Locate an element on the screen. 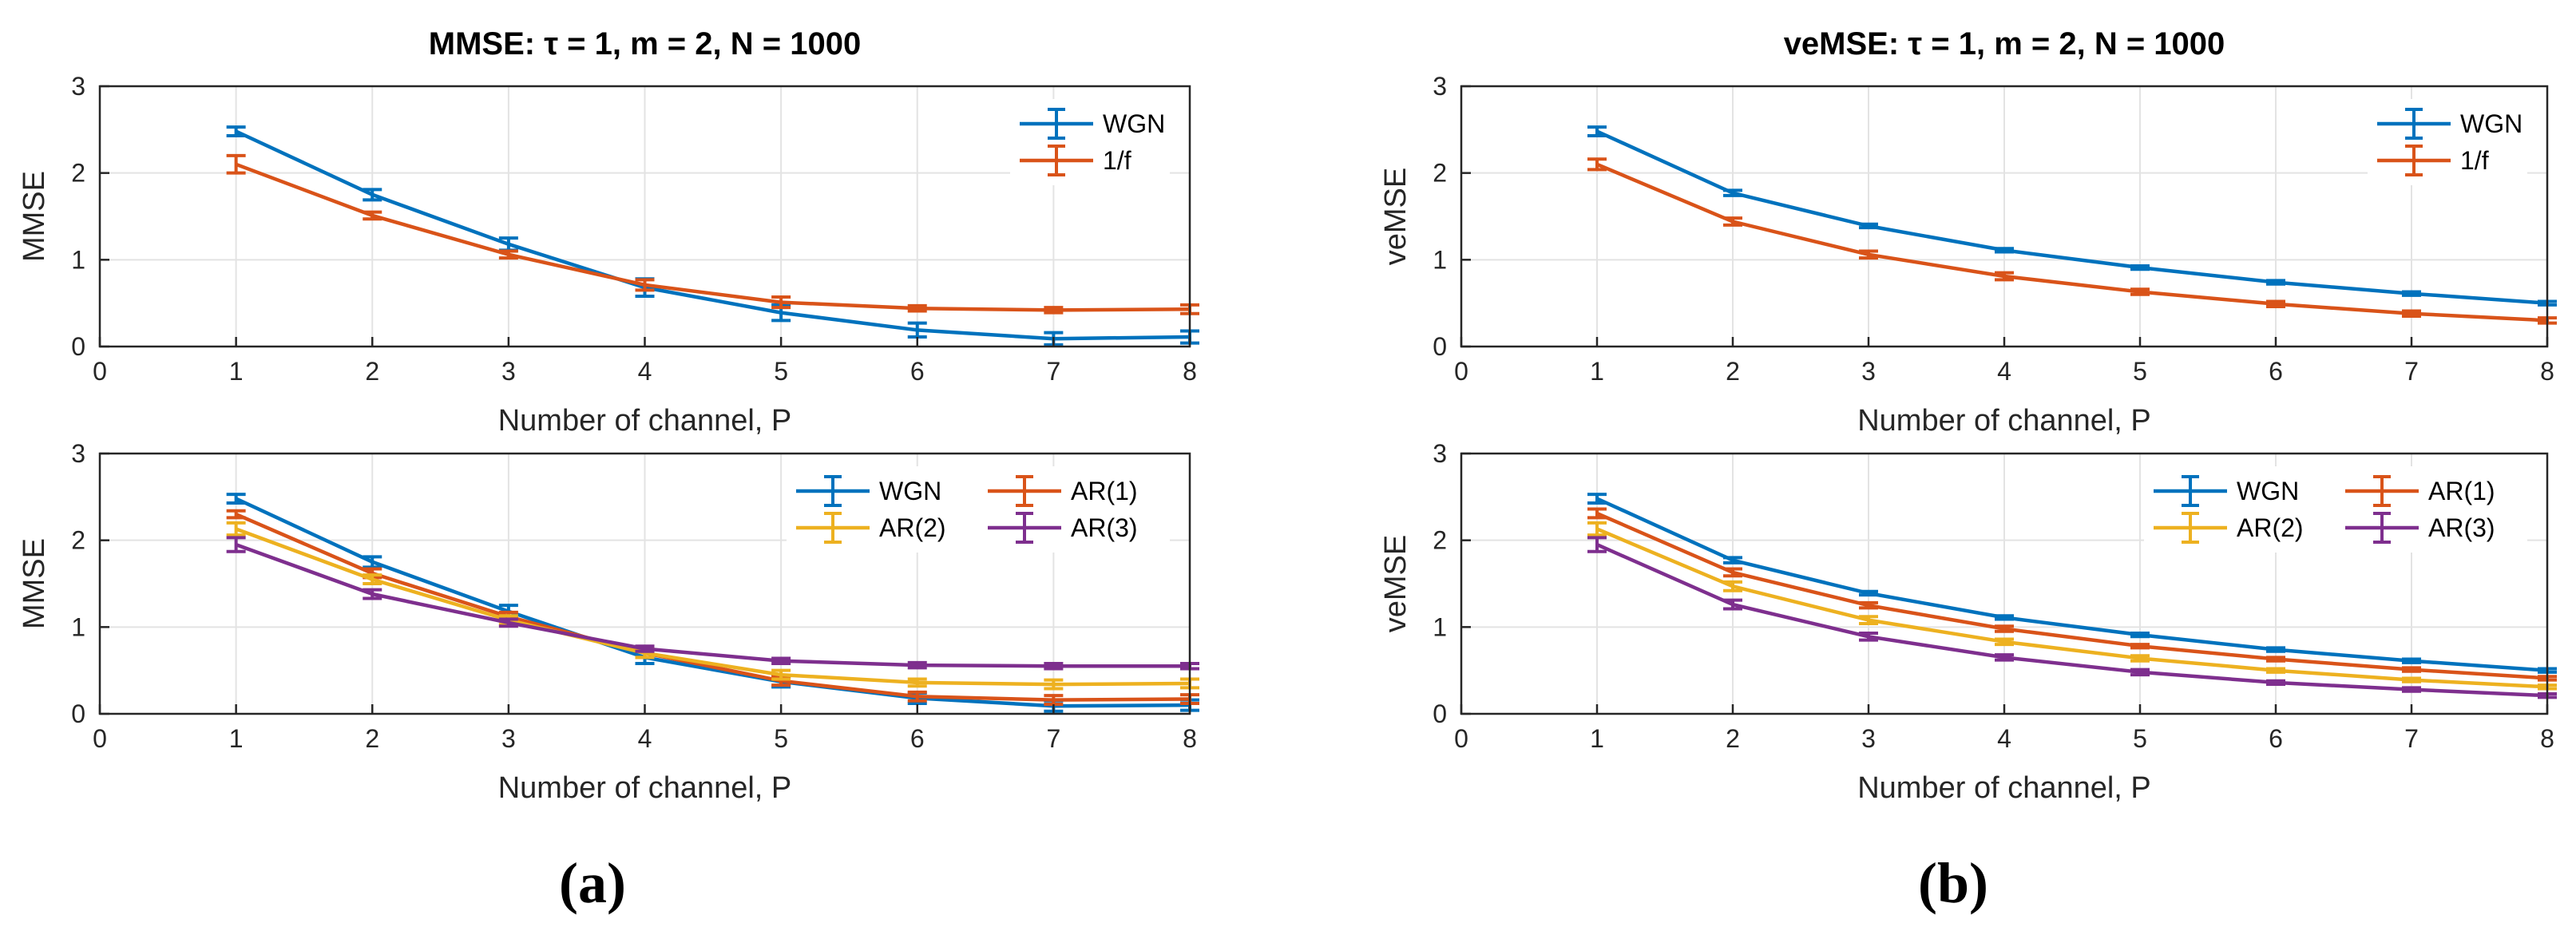 Image resolution: width=2576 pixels, height=927 pixels. y-tick-label: 0 is located at coordinates (1440, 713).